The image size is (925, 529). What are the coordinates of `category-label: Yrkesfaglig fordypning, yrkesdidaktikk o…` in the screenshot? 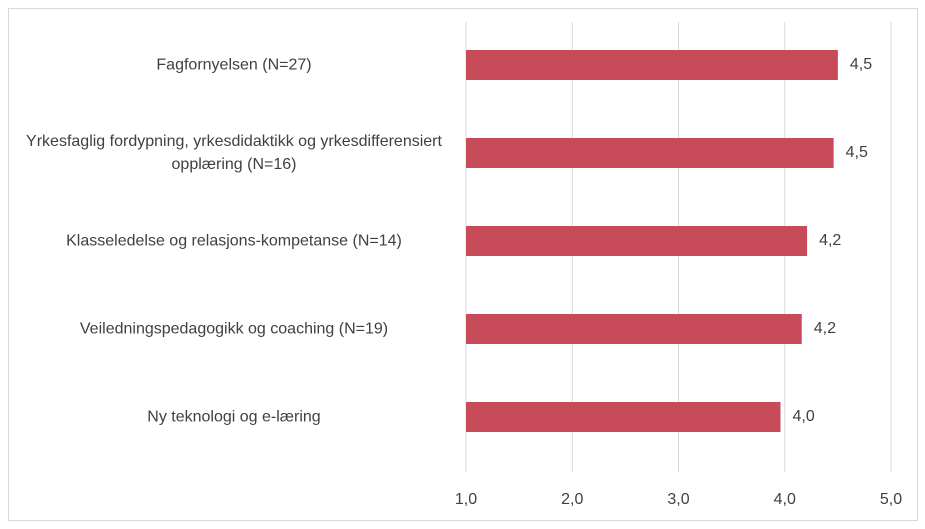 It's located at (234, 153).